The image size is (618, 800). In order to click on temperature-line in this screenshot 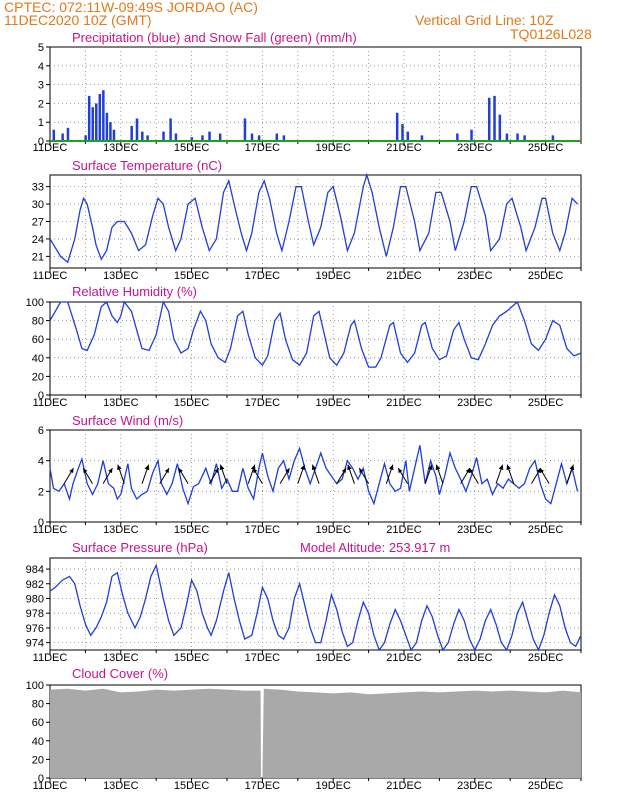, I will do `click(313, 218)`.